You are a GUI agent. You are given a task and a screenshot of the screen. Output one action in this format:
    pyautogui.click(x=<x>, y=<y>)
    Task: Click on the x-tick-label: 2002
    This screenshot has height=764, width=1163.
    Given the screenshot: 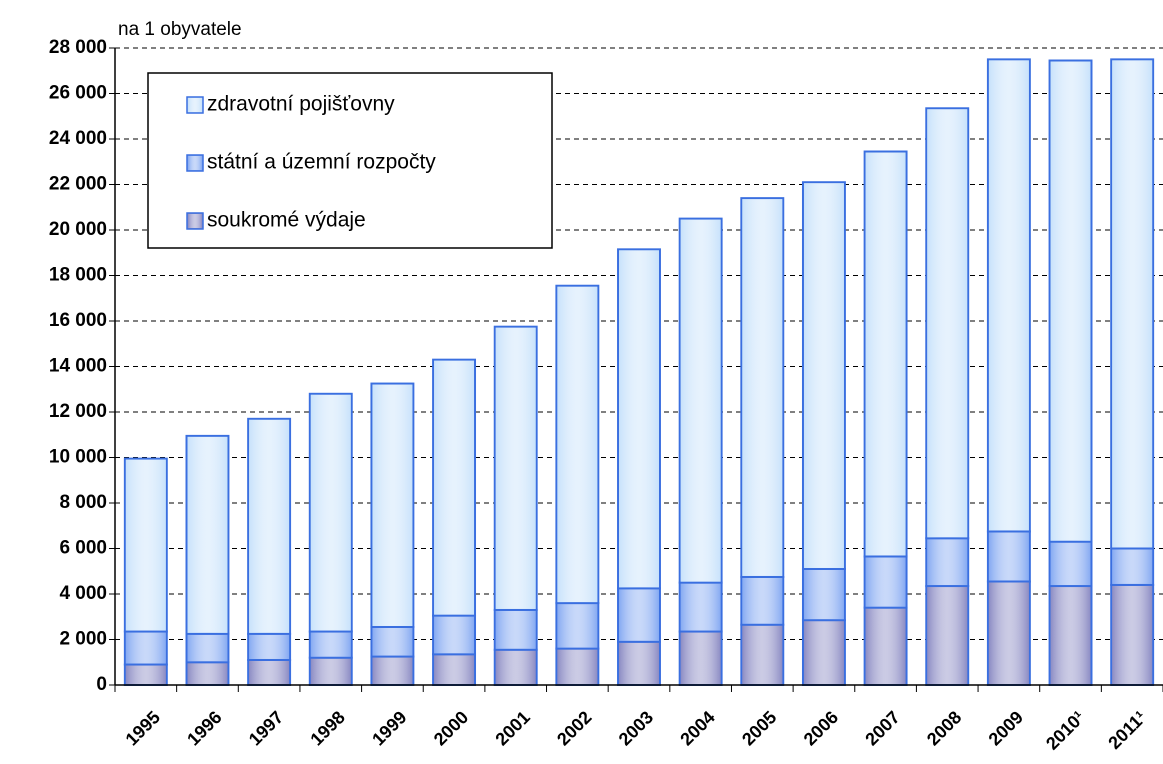 What is the action you would take?
    pyautogui.click(x=574, y=728)
    